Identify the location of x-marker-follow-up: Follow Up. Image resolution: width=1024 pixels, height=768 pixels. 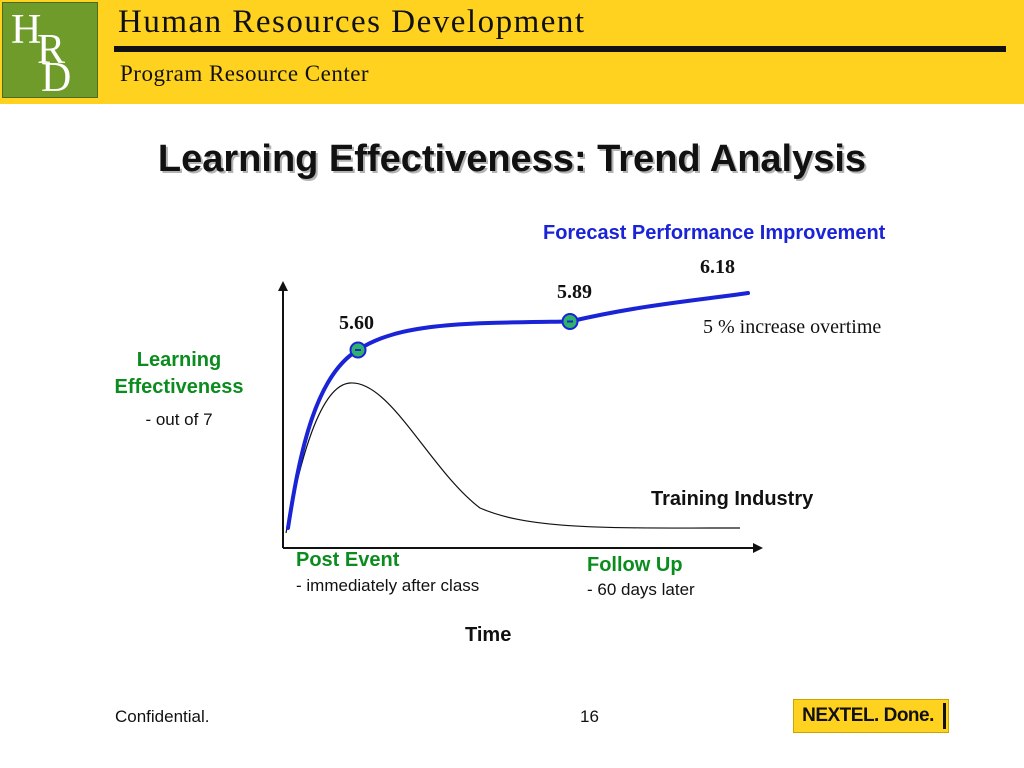
(635, 565).